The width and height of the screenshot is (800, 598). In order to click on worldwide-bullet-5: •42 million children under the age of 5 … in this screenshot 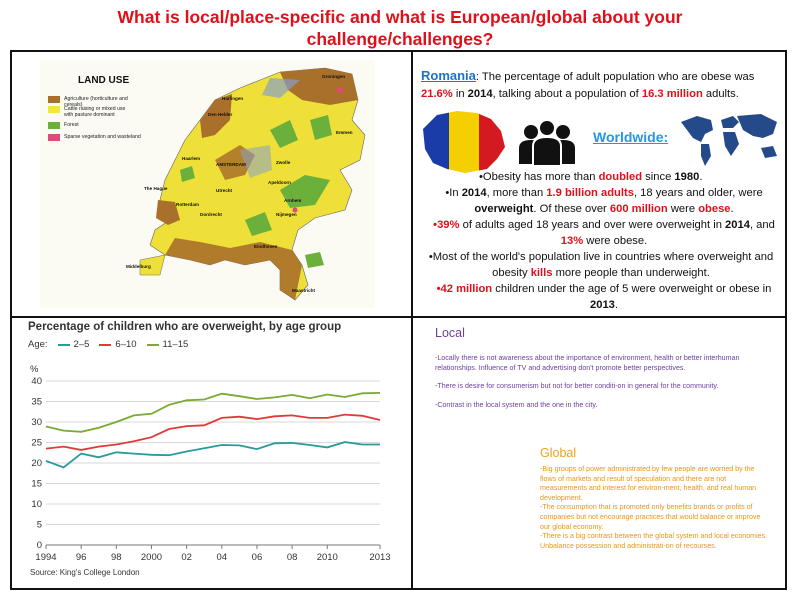, I will do `click(604, 297)`.